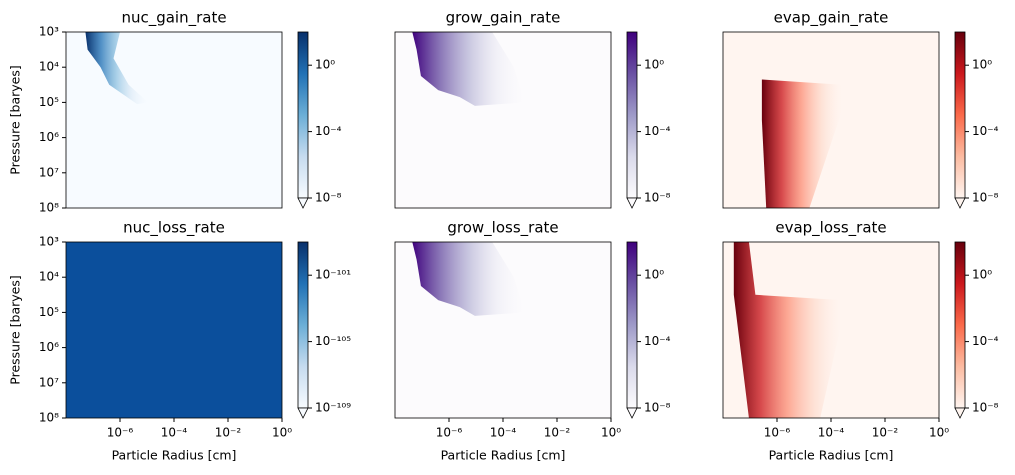 This screenshot has height=475, width=1015. I want to click on panel-title: grow_gain_rate, so click(503, 18).